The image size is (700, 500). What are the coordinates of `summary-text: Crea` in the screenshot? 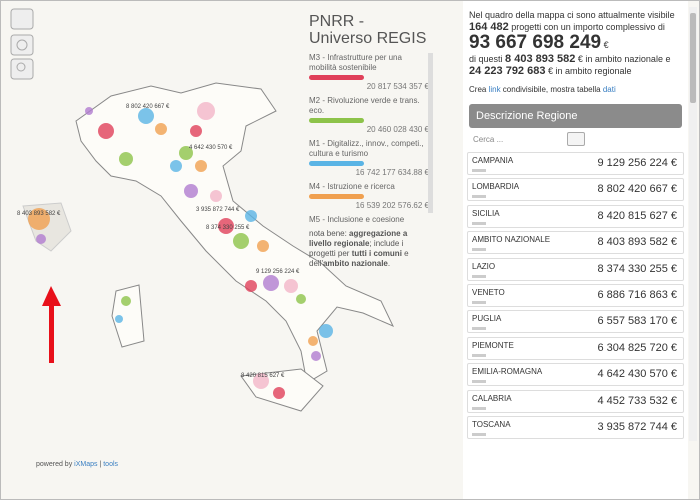 It's located at (479, 89).